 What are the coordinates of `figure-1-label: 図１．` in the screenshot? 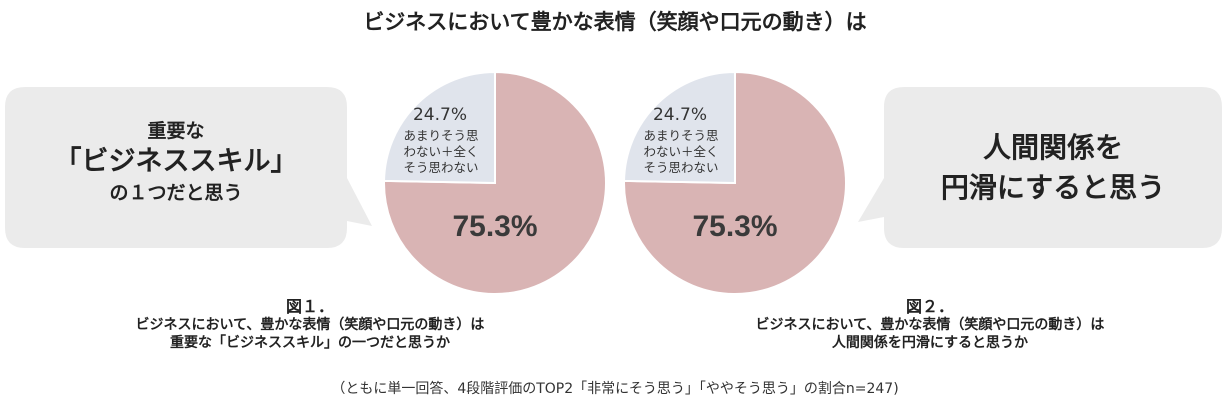 It's located at (309, 306).